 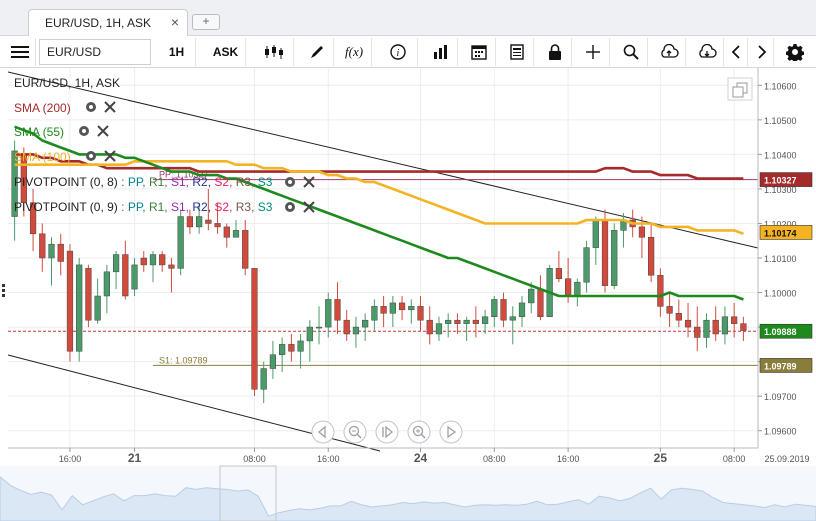 I want to click on sma200-label: SMA (200), so click(x=42, y=108).